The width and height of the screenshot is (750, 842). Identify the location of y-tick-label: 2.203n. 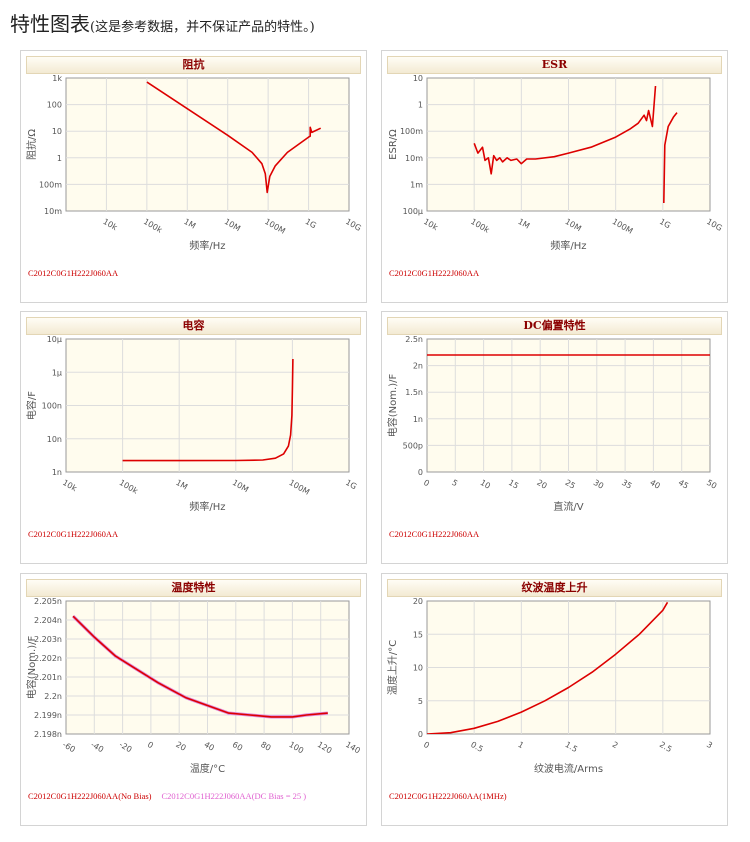
(48, 639).